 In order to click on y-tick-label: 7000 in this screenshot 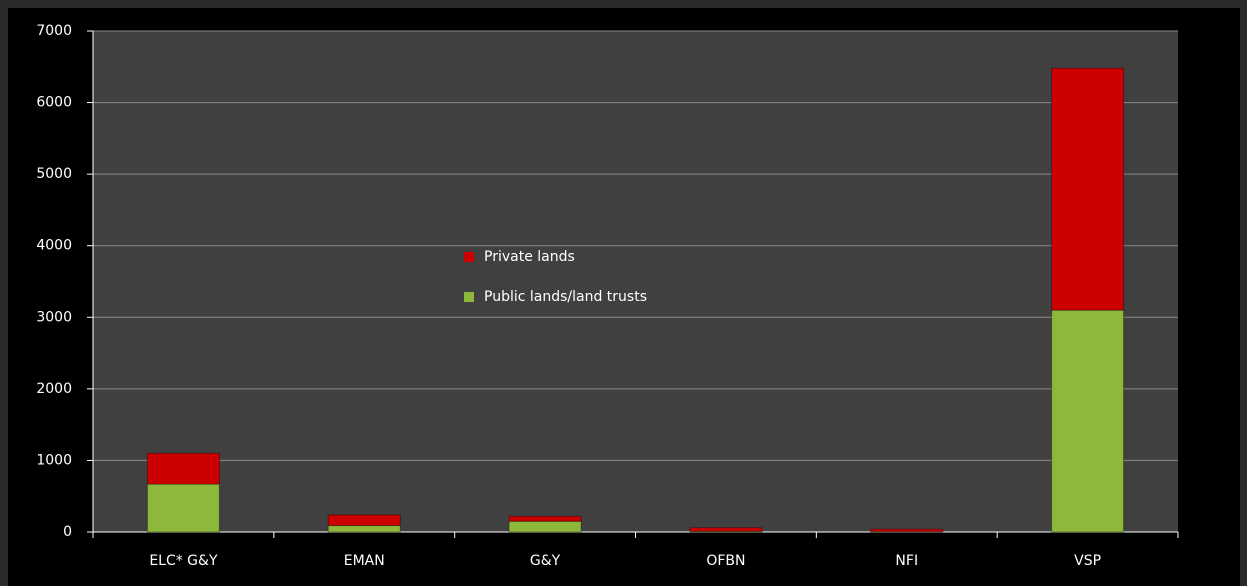, I will do `click(54, 31)`.